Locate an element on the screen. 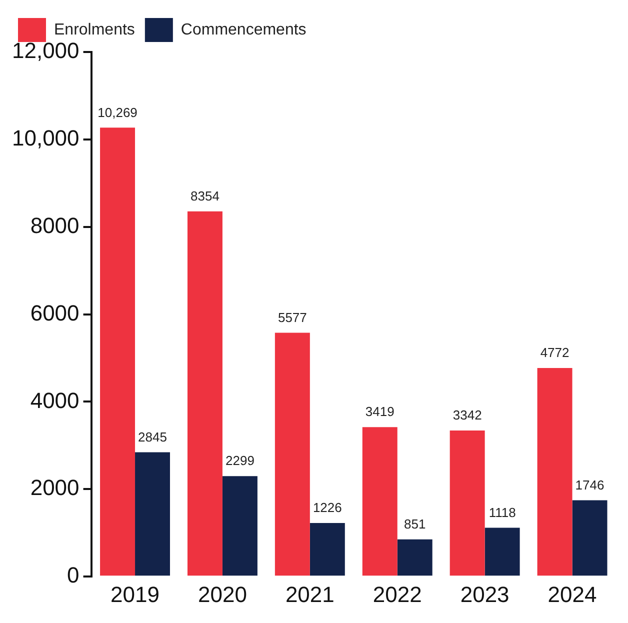 Image resolution: width=628 pixels, height=623 pixels. data-label: 1118 is located at coordinates (502, 512).